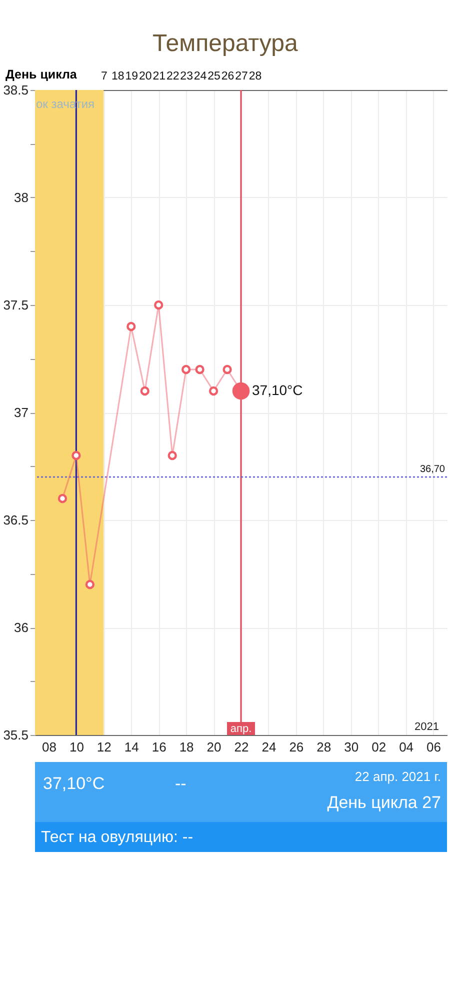 This screenshot has height=1000, width=462. Describe the element at coordinates (117, 837) in the screenshot. I see `text: Тест на овуляцию: --` at that location.